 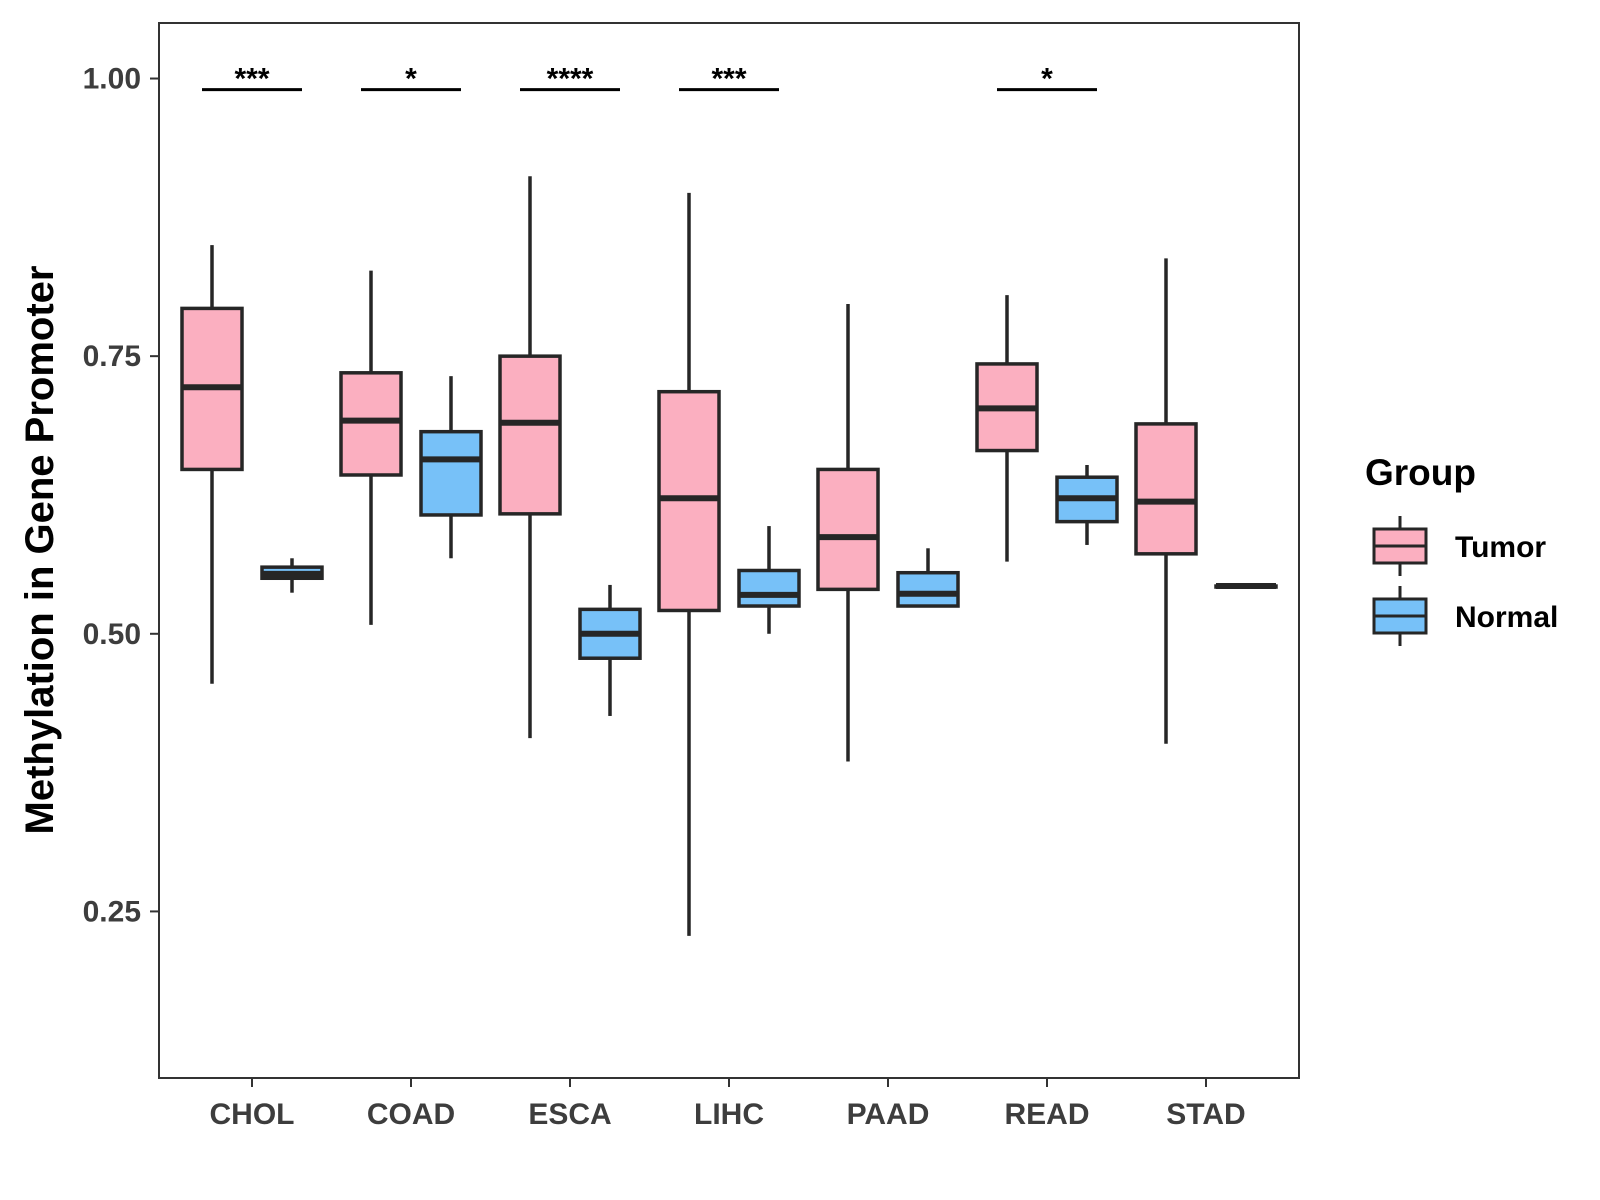 What do you see at coordinates (252, 1114) in the screenshot?
I see `x-tick-label: CHOL` at bounding box center [252, 1114].